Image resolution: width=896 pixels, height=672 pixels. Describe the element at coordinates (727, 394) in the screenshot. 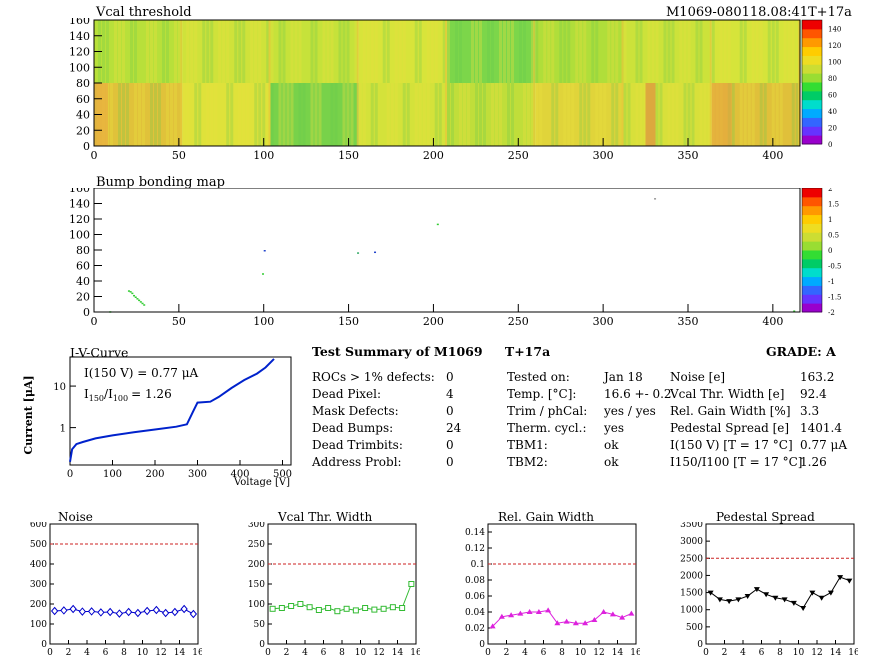

I see `summary-param-label: Vcal Thr. Width [e]` at that location.